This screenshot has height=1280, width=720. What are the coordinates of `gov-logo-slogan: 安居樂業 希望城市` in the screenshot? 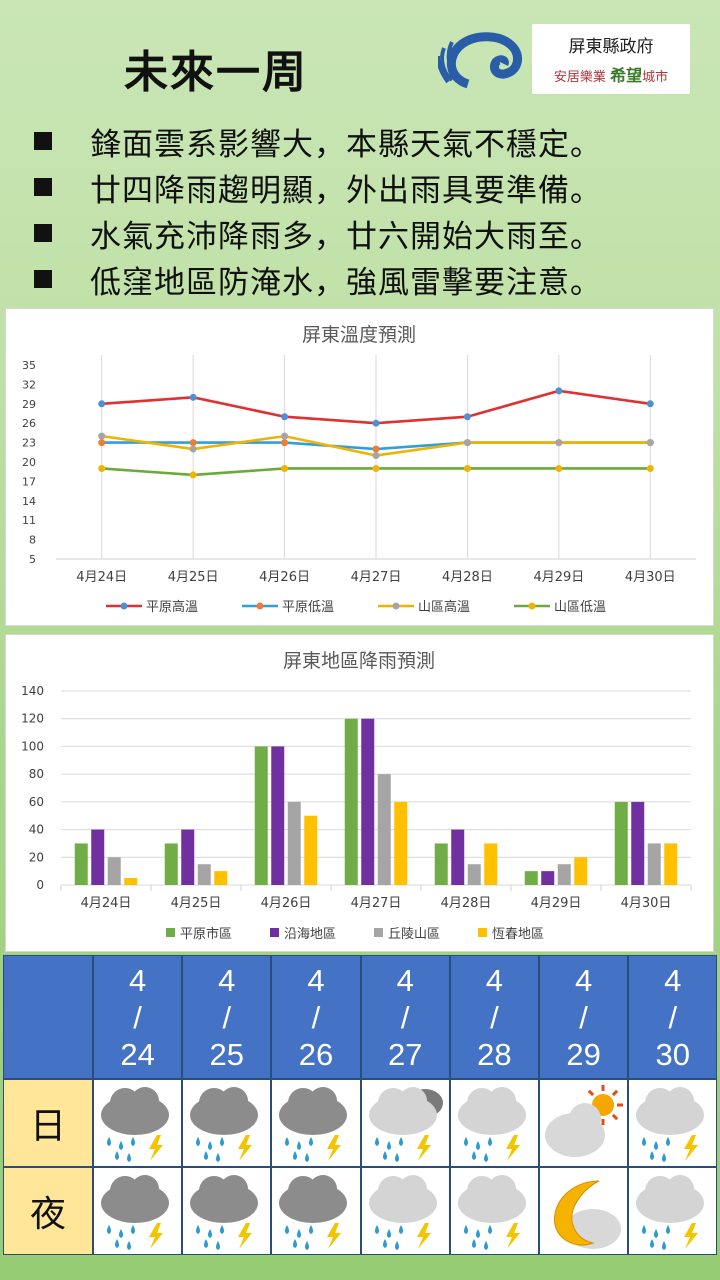 It's located at (611, 75).